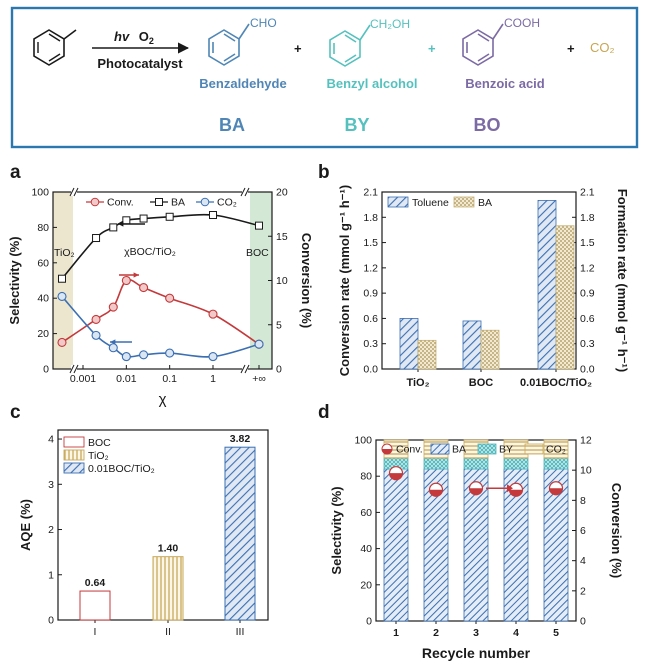  Describe the element at coordinates (263, 23) in the screenshot. I see `benzaldehyde-formula: CHO` at that location.